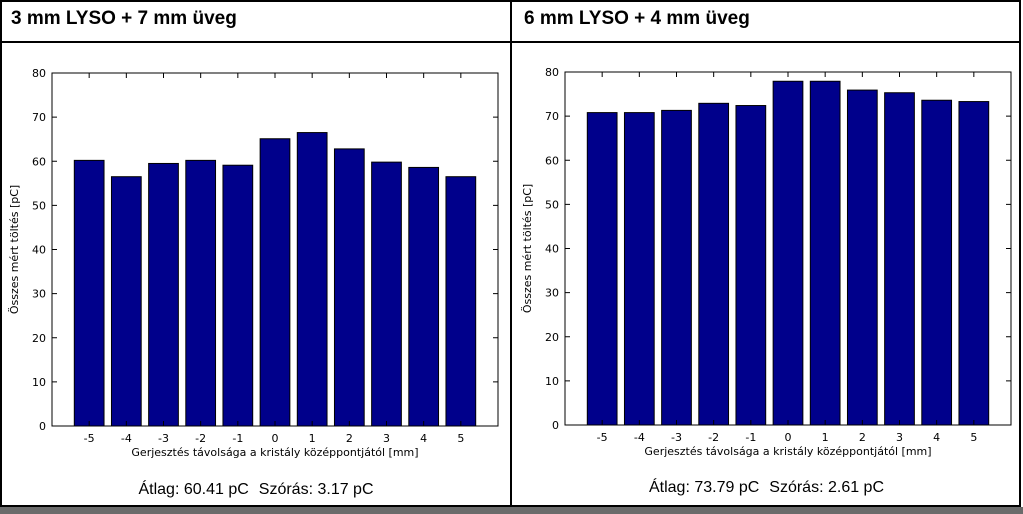 Image resolution: width=1023 pixels, height=514 pixels. Describe the element at coordinates (827, 487) in the screenshot. I see `std-label: Szórás: 2.61 pC` at that location.